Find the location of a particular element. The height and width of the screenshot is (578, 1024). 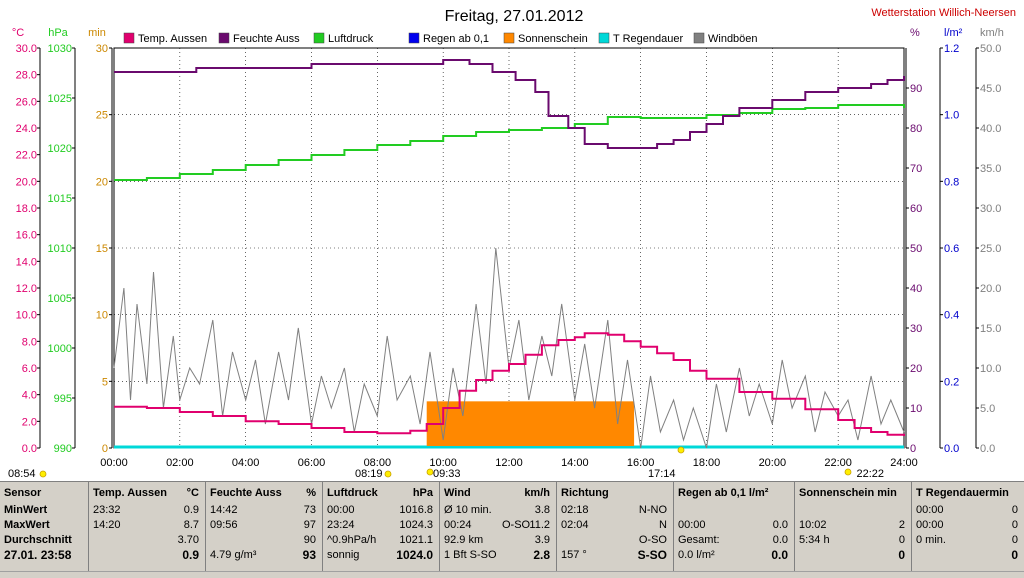

feuchte-max-value: 97 is located at coordinates (309, 525).